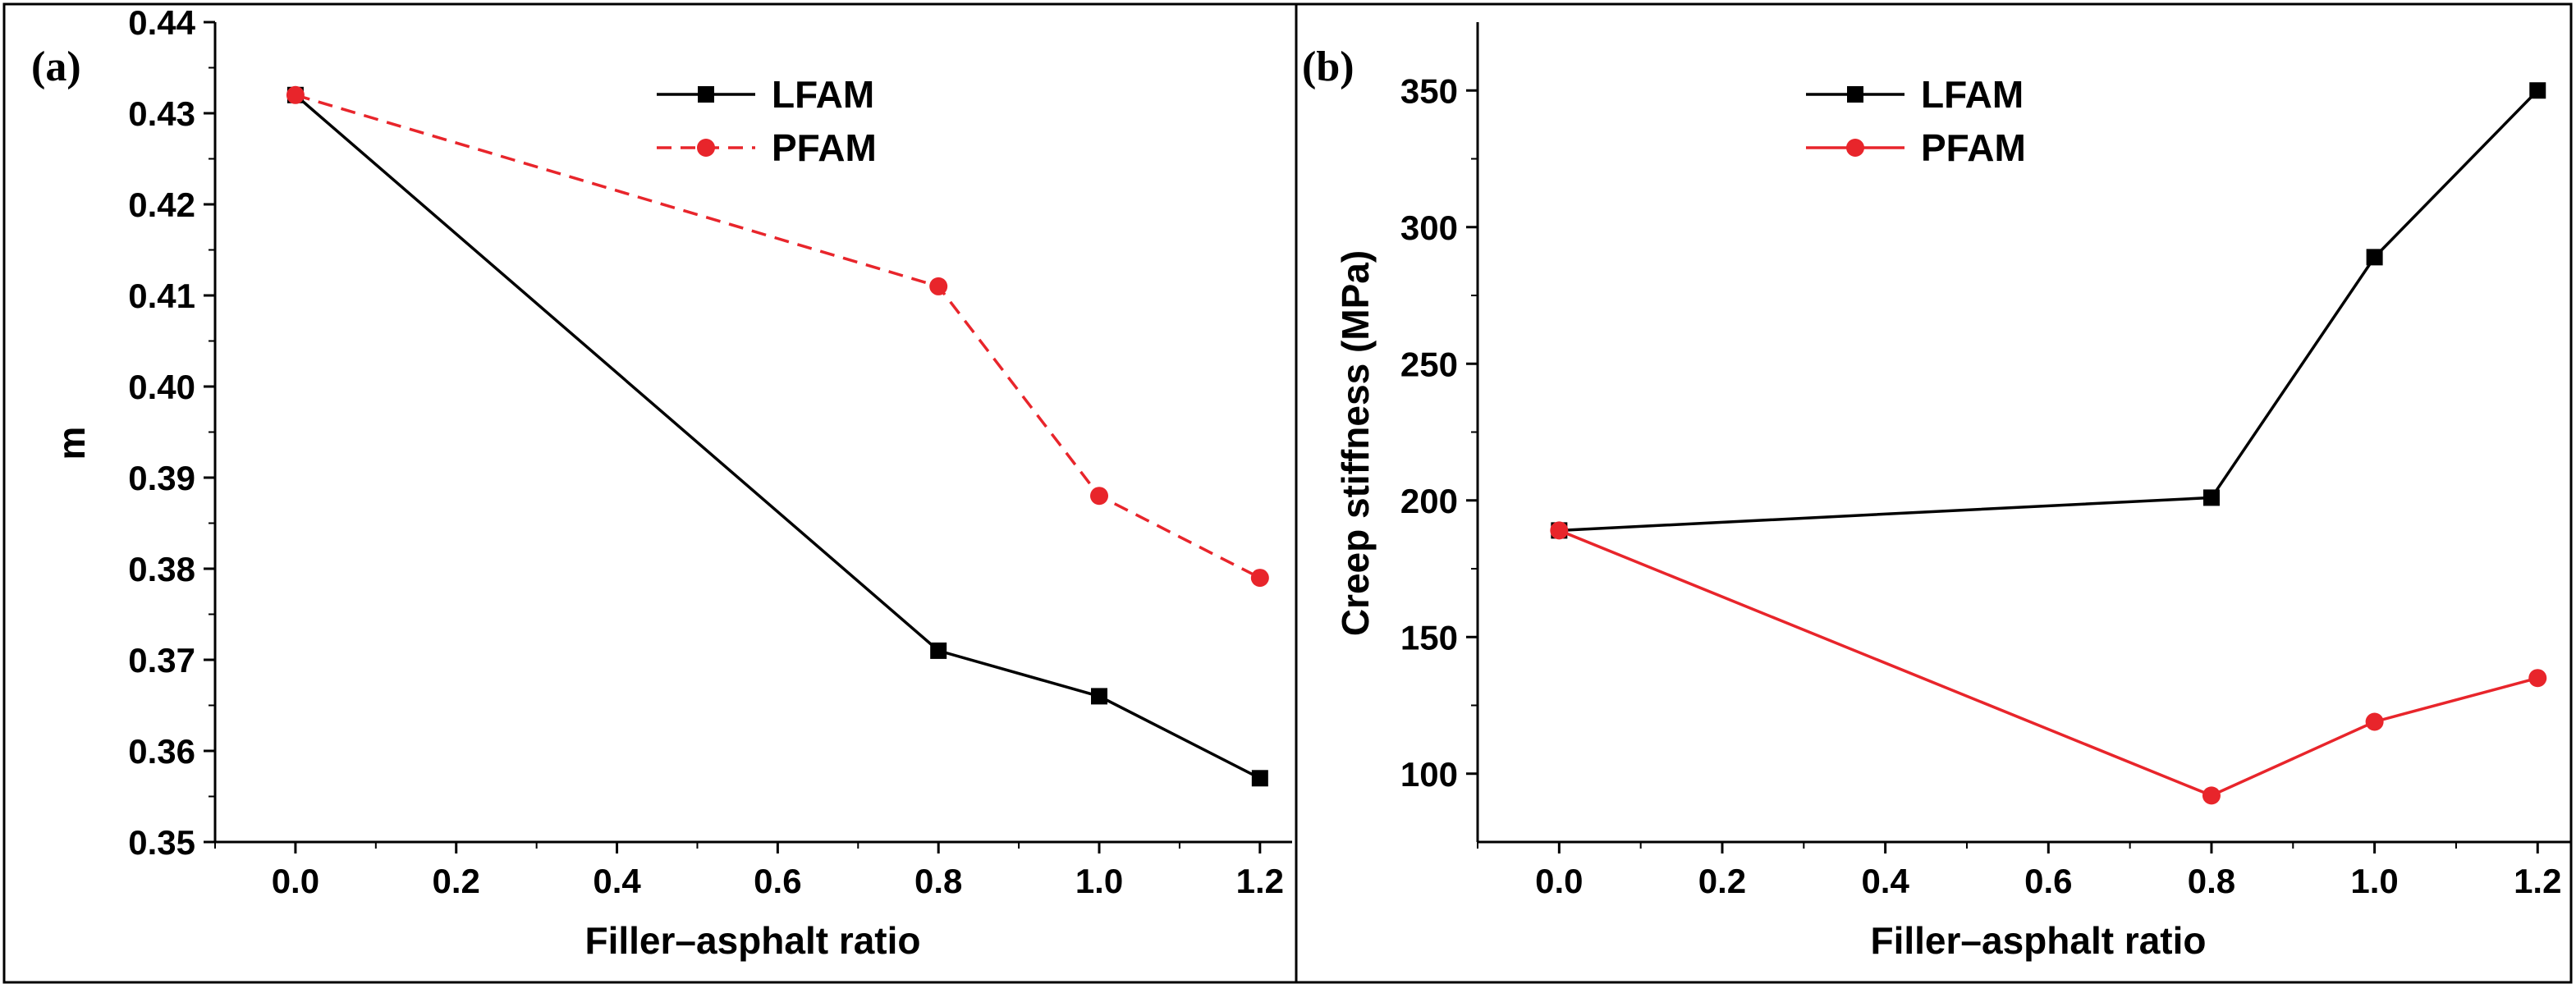 Image resolution: width=2576 pixels, height=993 pixels. I want to click on panel-a-y-tick-label: 0.42, so click(161, 204).